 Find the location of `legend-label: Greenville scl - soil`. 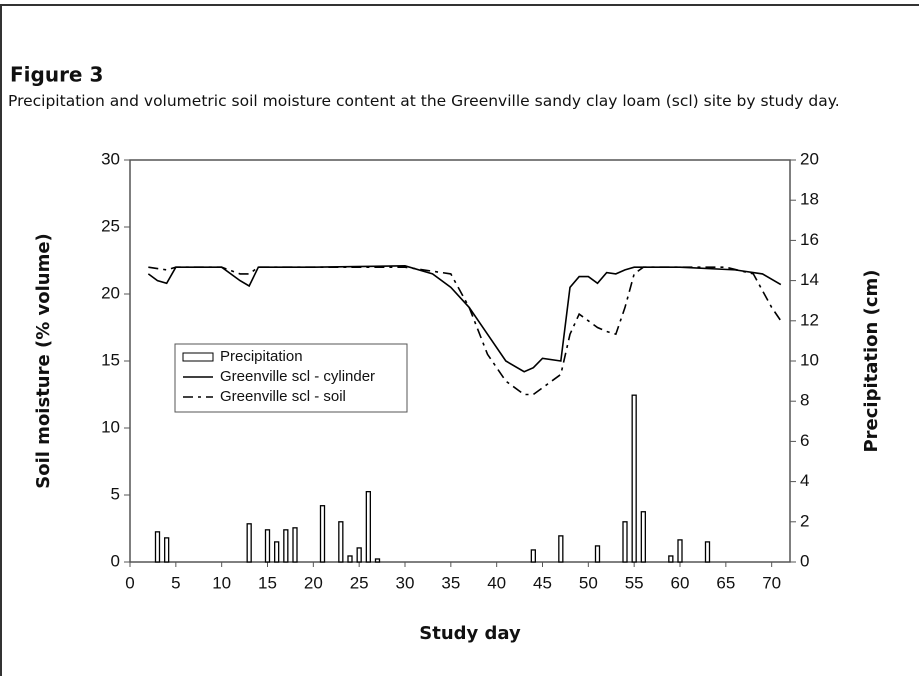

legend-label: Greenville scl - soil is located at coordinates (283, 396).